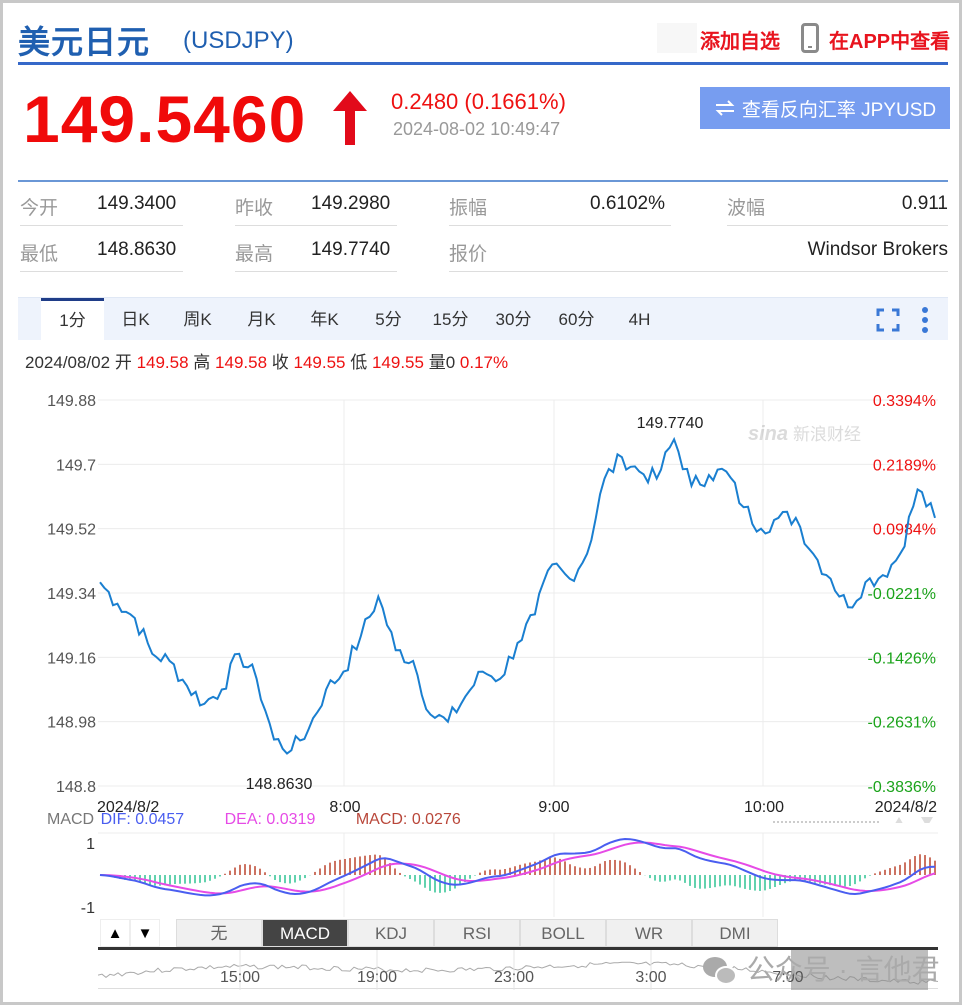 This screenshot has height=1005, width=962. Describe the element at coordinates (518, 968) in the screenshot. I see `time-navigator: 15:00 19:00 23:00 3:00 7:00` at that location.